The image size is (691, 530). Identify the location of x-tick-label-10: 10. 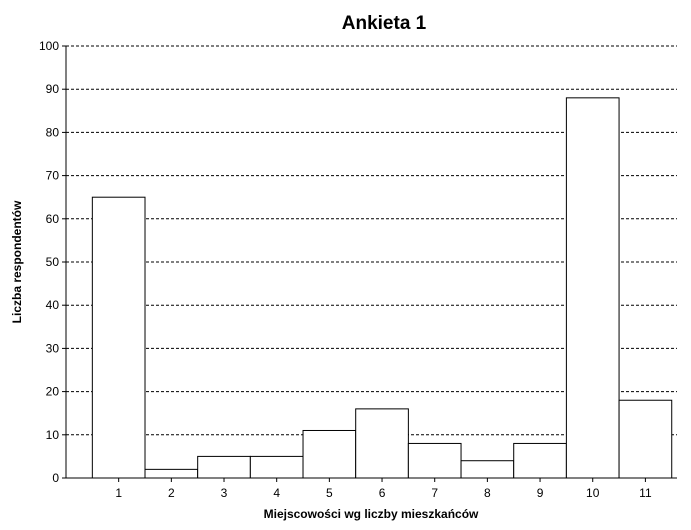
(593, 493).